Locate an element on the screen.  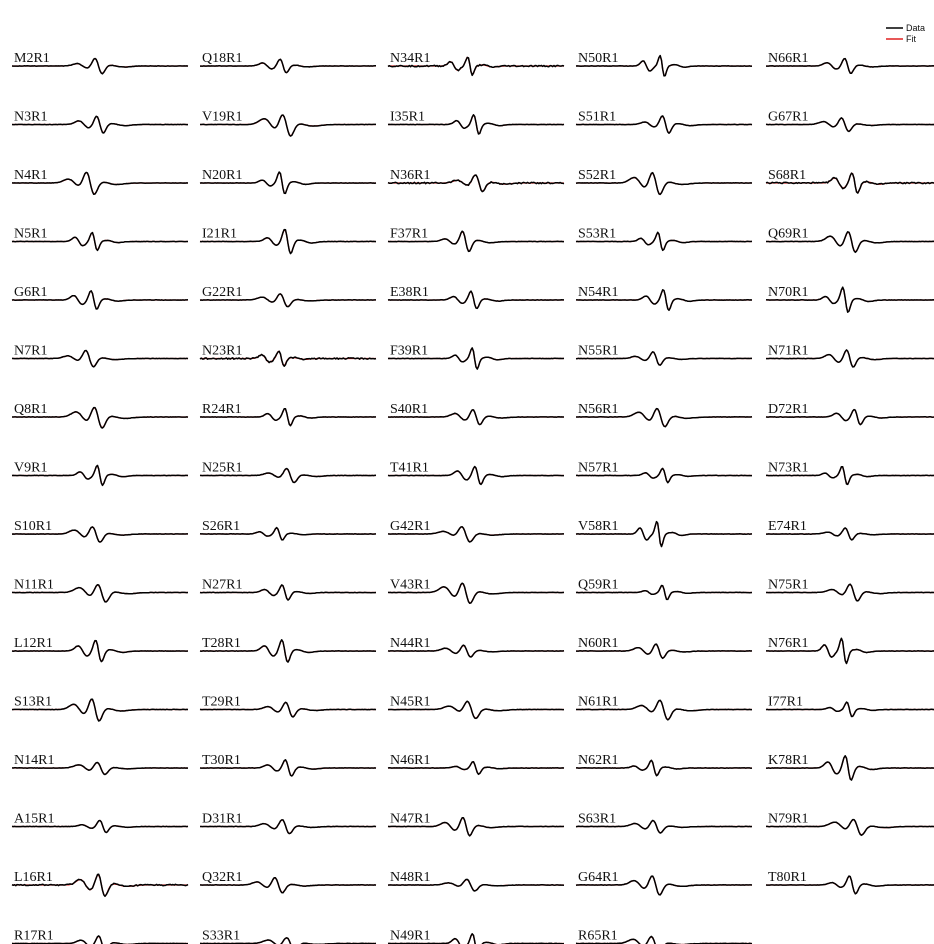
spectrum-label: L12R1 is located at coordinates (33, 643).